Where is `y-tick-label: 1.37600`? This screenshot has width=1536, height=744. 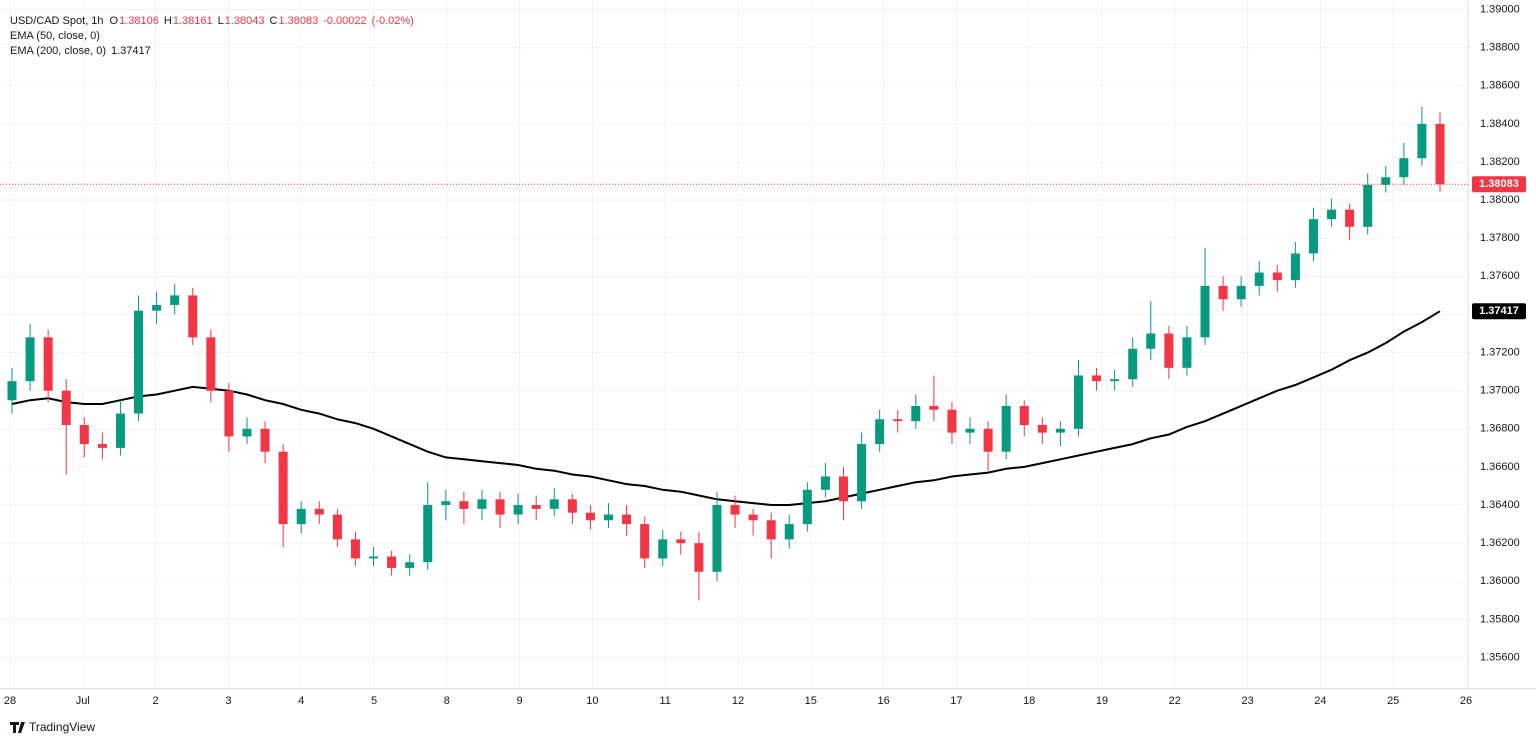
y-tick-label: 1.37600 is located at coordinates (1500, 276).